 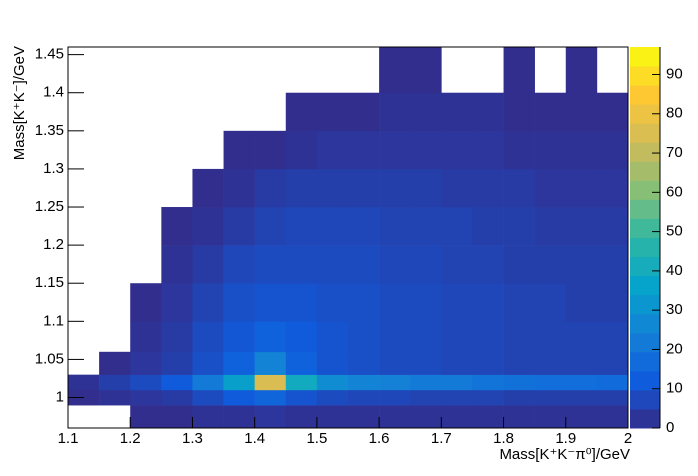 What do you see at coordinates (254, 438) in the screenshot?
I see `x-tick-label: 1.4` at bounding box center [254, 438].